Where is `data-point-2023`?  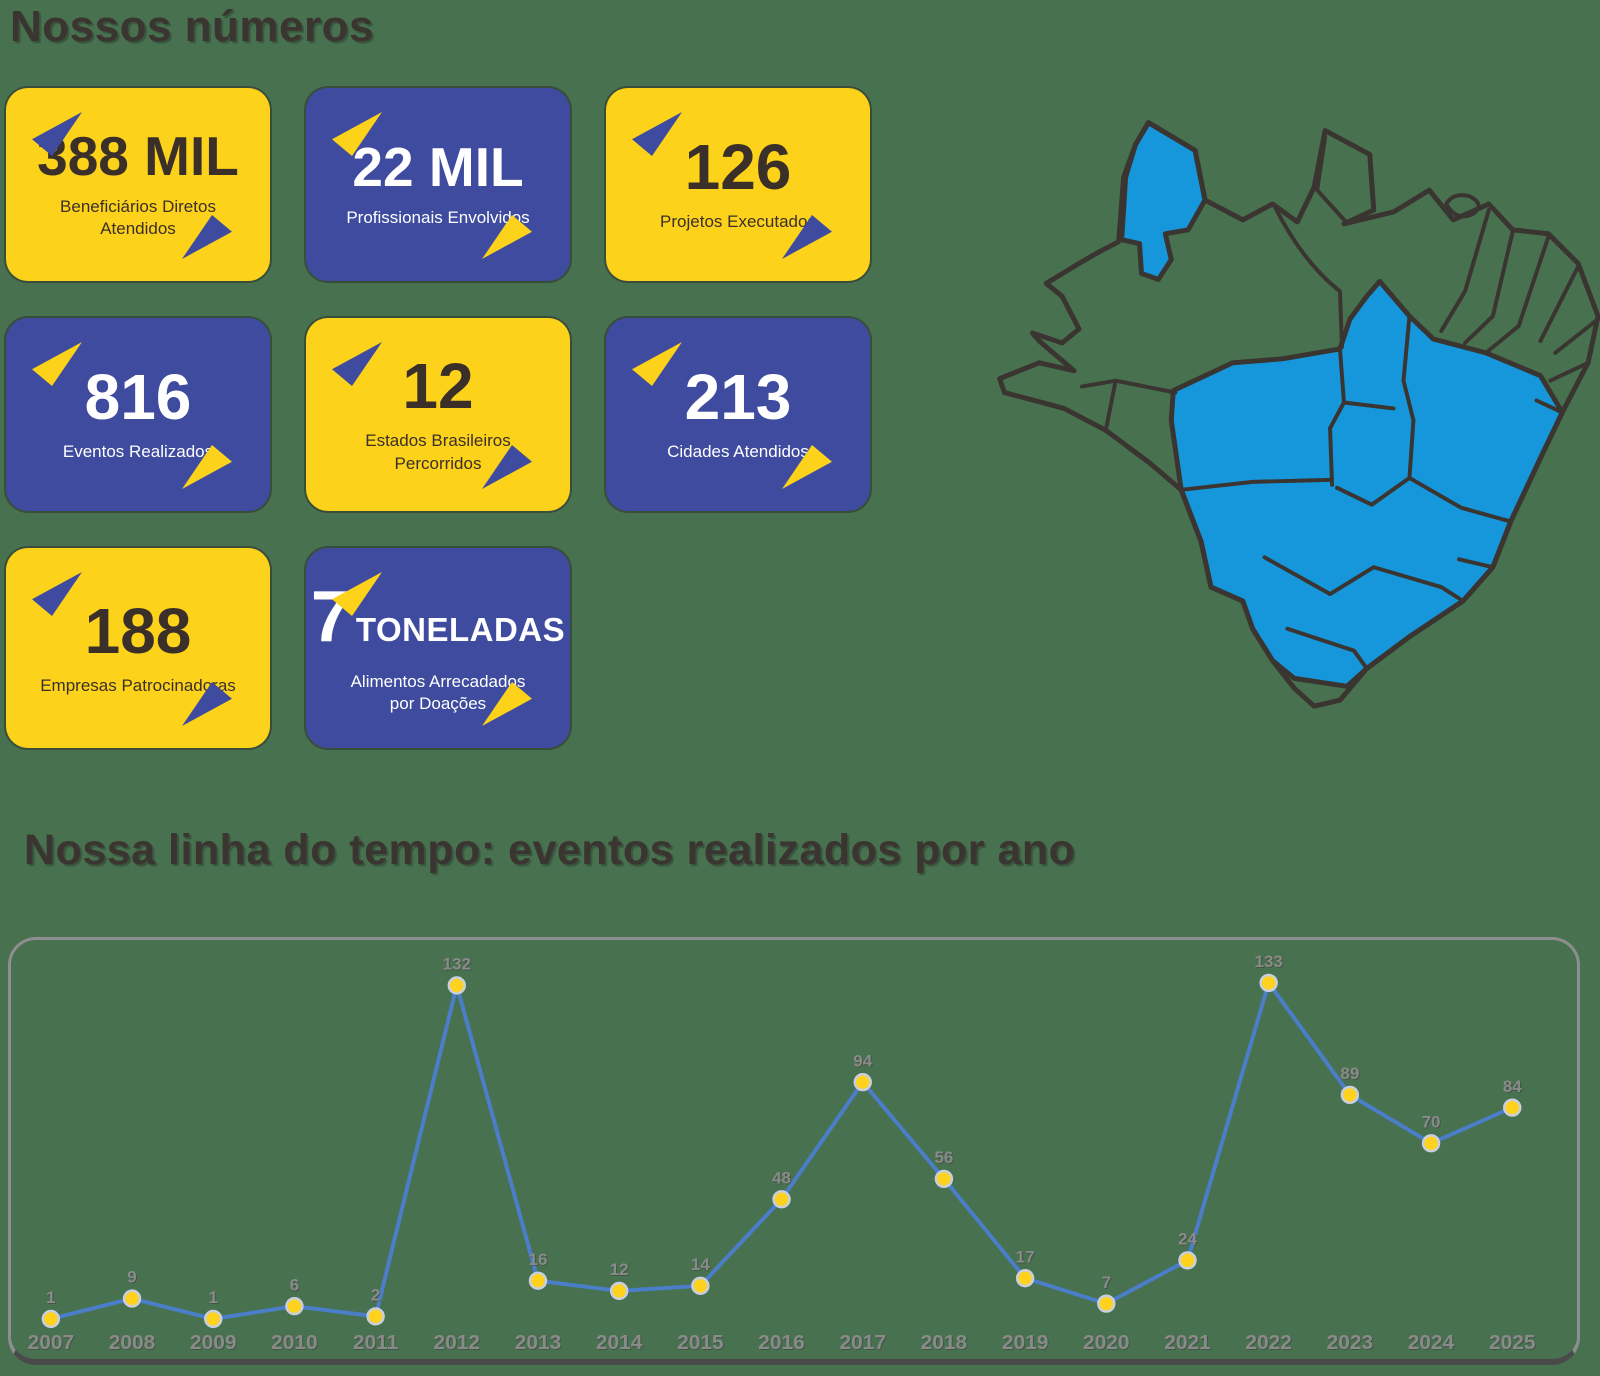 data-point-2023 is located at coordinates (1350, 1095).